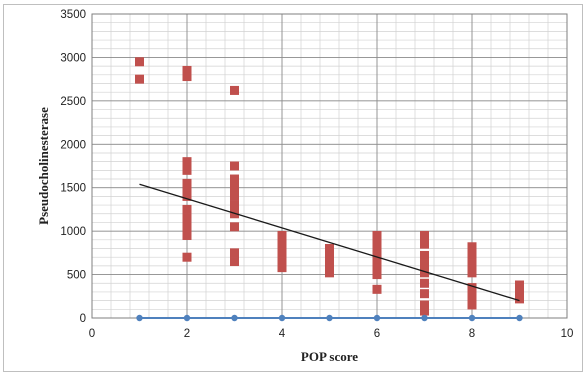 Image resolution: width=588 pixels, height=378 pixels. Describe the element at coordinates (567, 334) in the screenshot. I see `x-tick-label: 10` at that location.